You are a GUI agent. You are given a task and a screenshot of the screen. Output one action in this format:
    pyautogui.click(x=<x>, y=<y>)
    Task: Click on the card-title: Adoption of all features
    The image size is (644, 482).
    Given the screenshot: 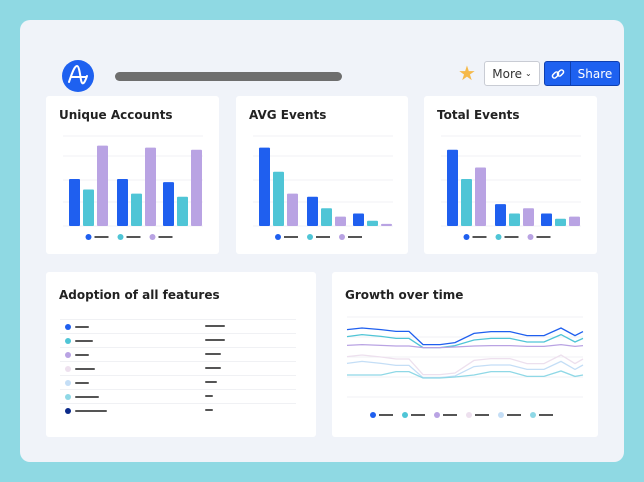 What is the action you would take?
    pyautogui.click(x=139, y=295)
    